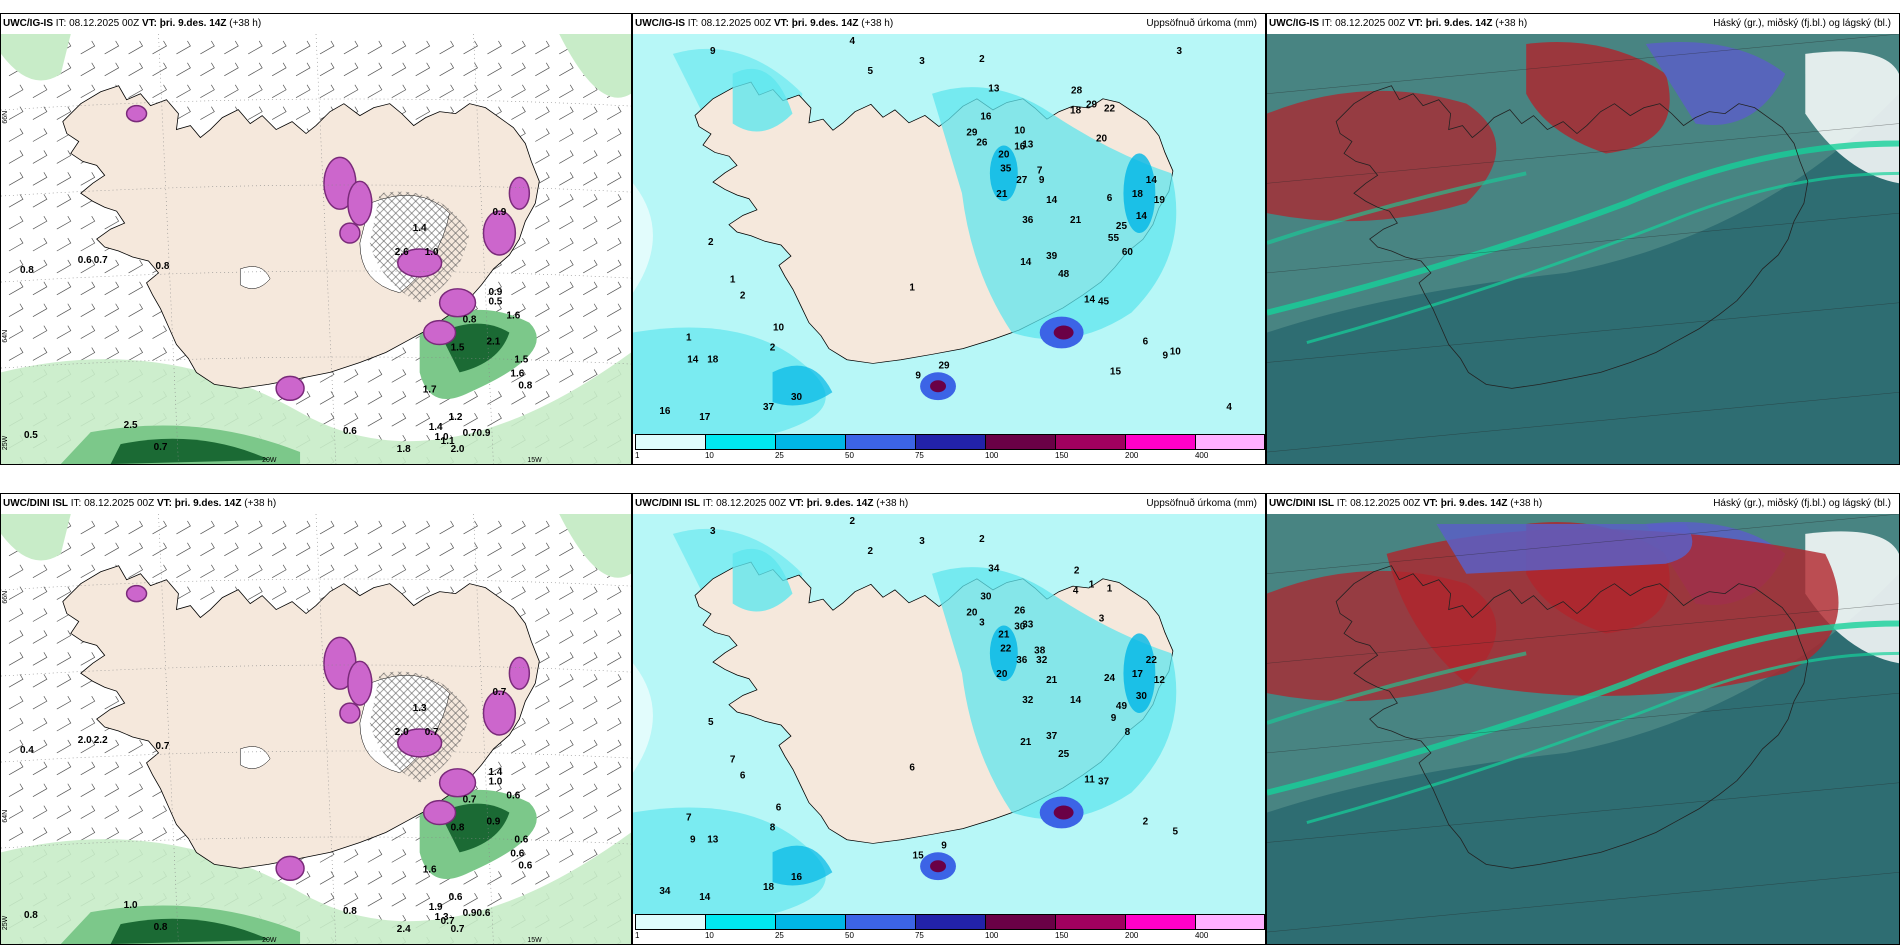  I want to click on precip-amount-label: 38, so click(1040, 650).